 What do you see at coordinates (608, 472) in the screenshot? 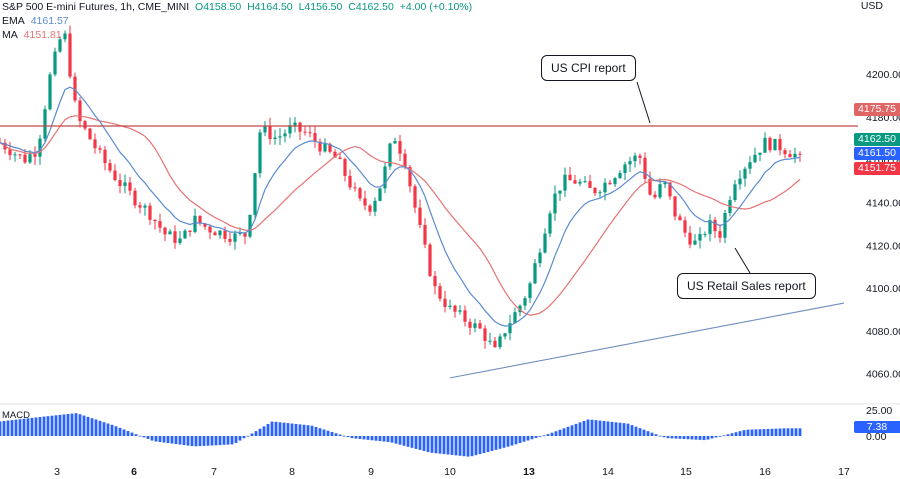
I see `x-tick-label: 14` at bounding box center [608, 472].